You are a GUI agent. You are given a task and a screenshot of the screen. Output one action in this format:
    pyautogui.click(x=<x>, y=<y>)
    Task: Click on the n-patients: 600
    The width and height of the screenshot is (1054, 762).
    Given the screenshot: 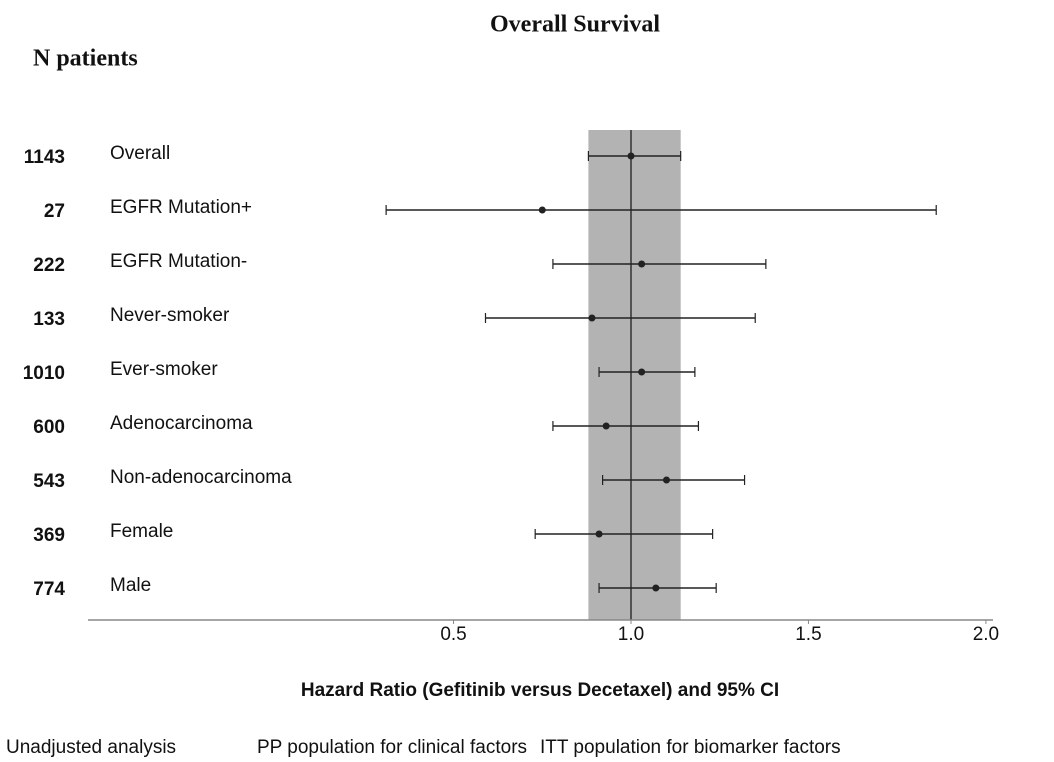 What is the action you would take?
    pyautogui.click(x=49, y=427)
    